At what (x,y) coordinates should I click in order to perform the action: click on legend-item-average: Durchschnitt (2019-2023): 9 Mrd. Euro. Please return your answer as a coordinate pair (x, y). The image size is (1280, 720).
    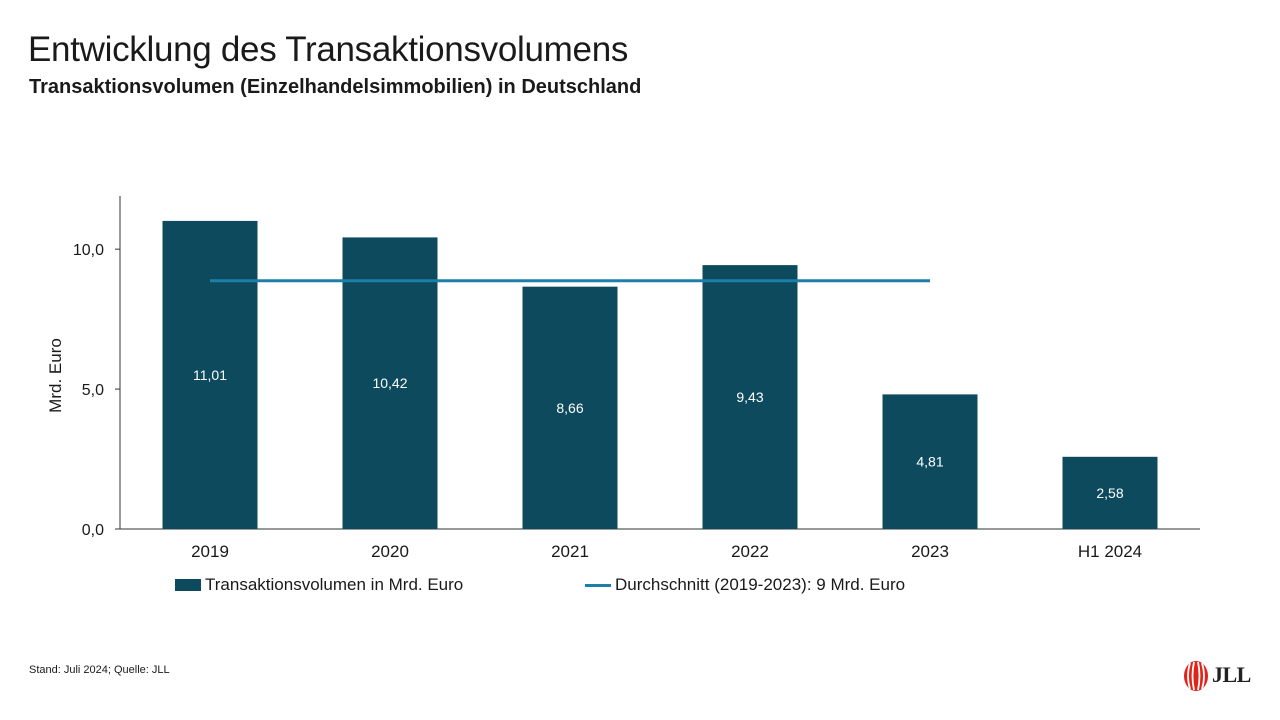
    Looking at the image, I should click on (745, 585).